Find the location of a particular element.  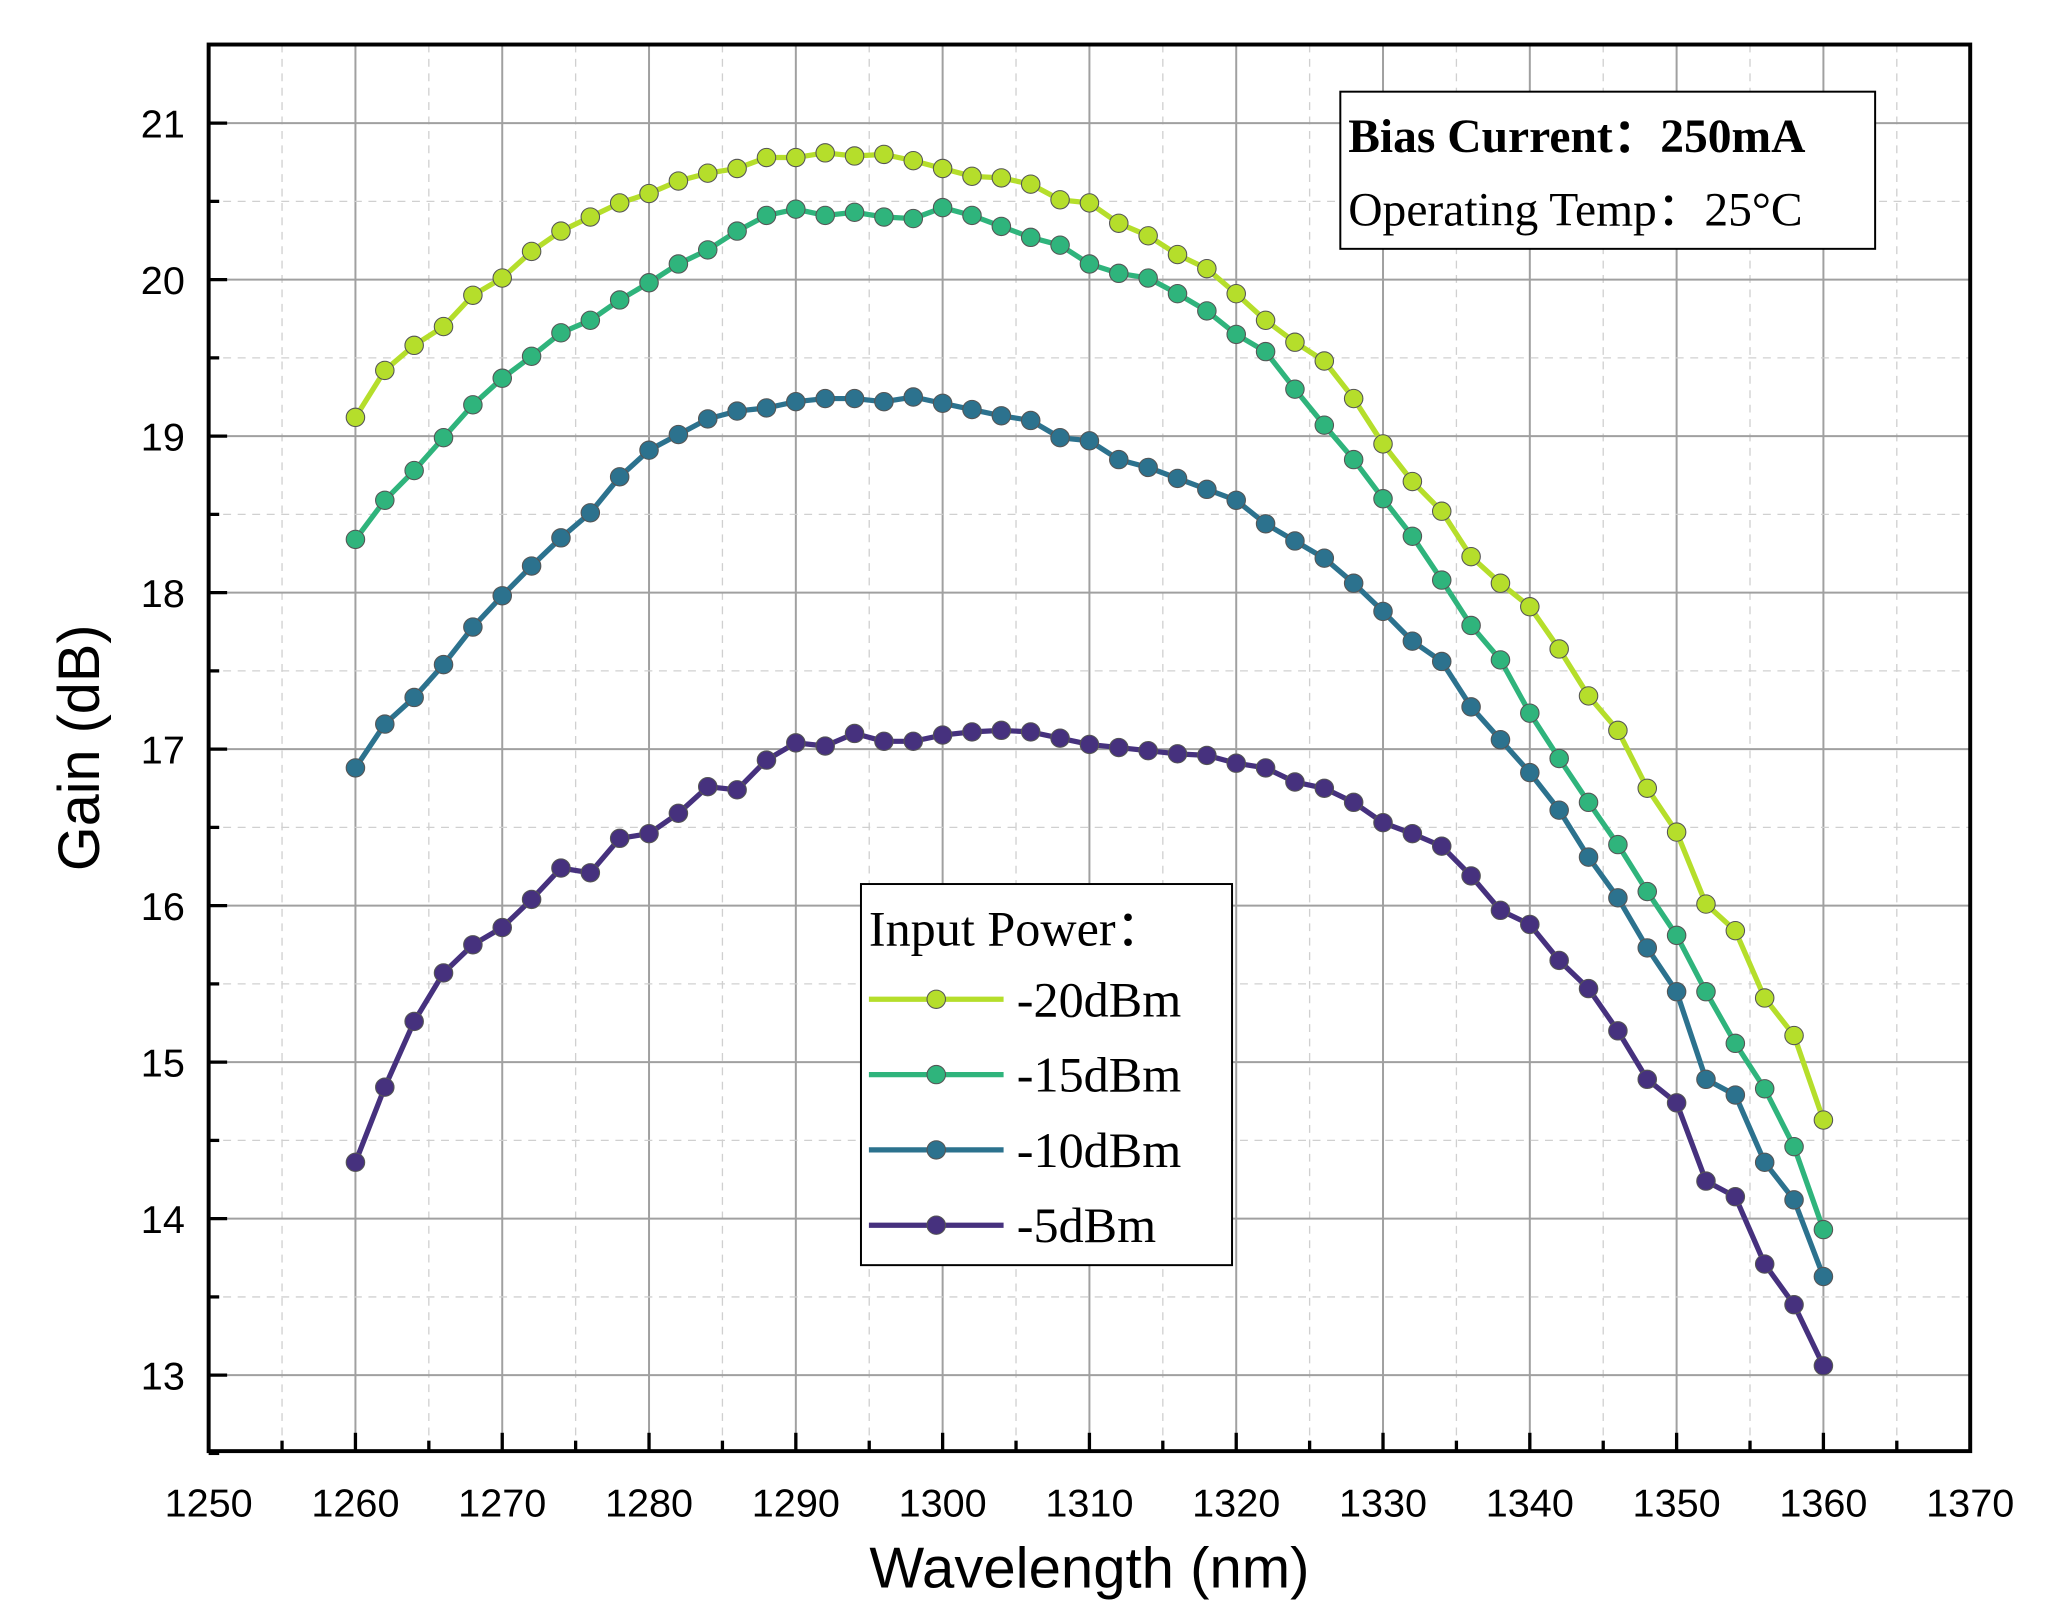

x-tick-label: 1270 is located at coordinates (502, 1504).